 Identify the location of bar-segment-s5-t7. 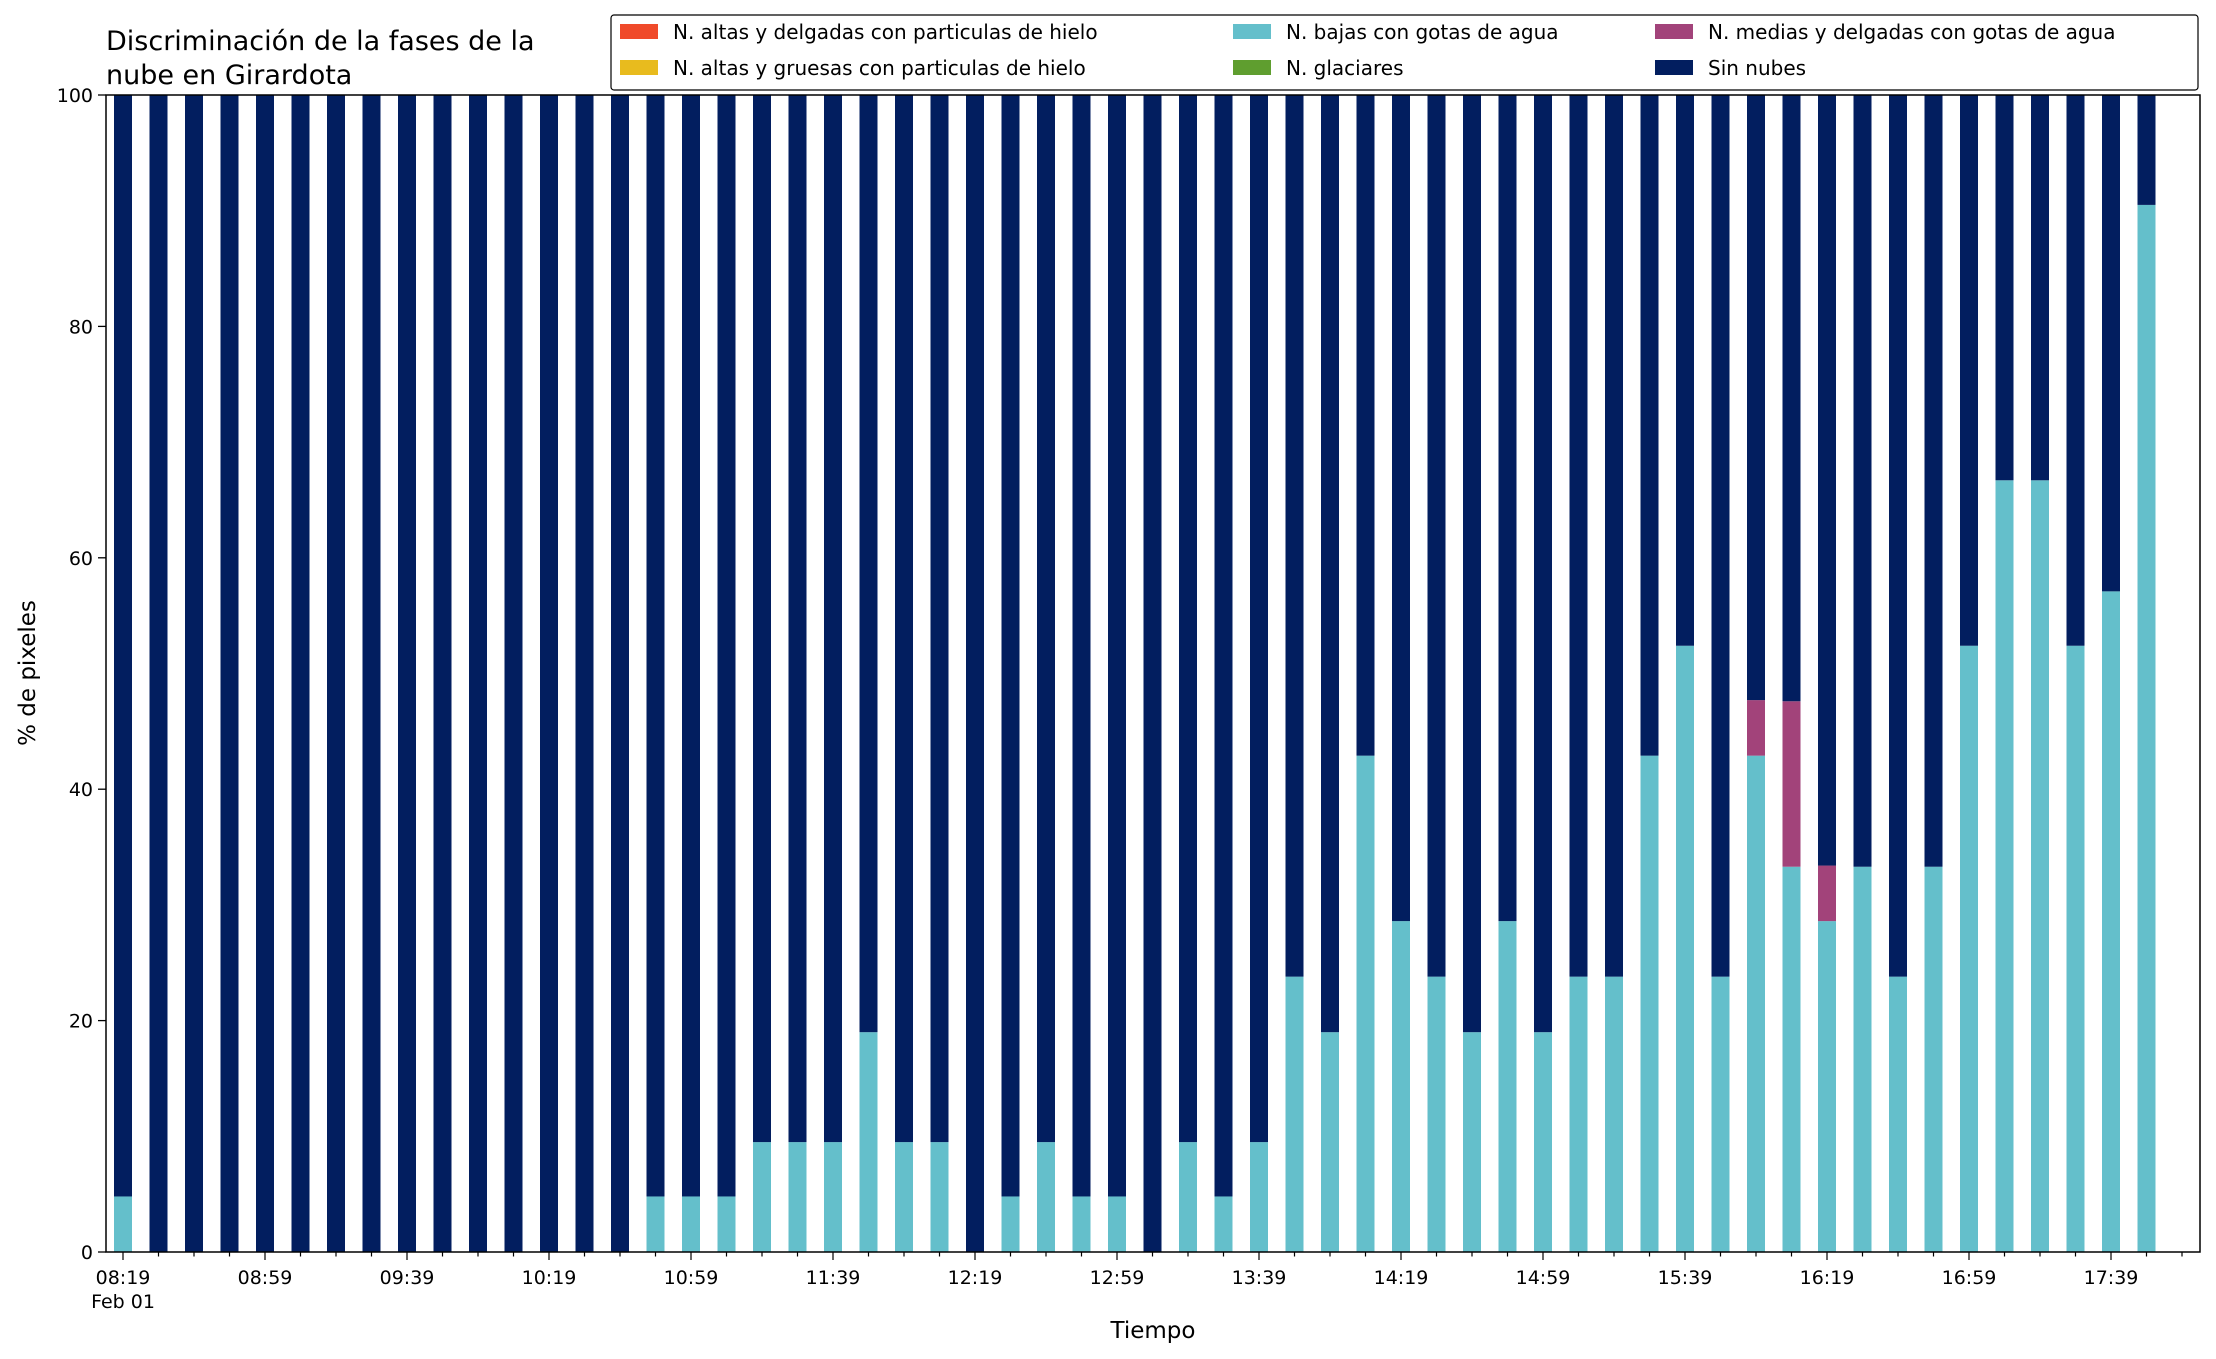
(371, 673).